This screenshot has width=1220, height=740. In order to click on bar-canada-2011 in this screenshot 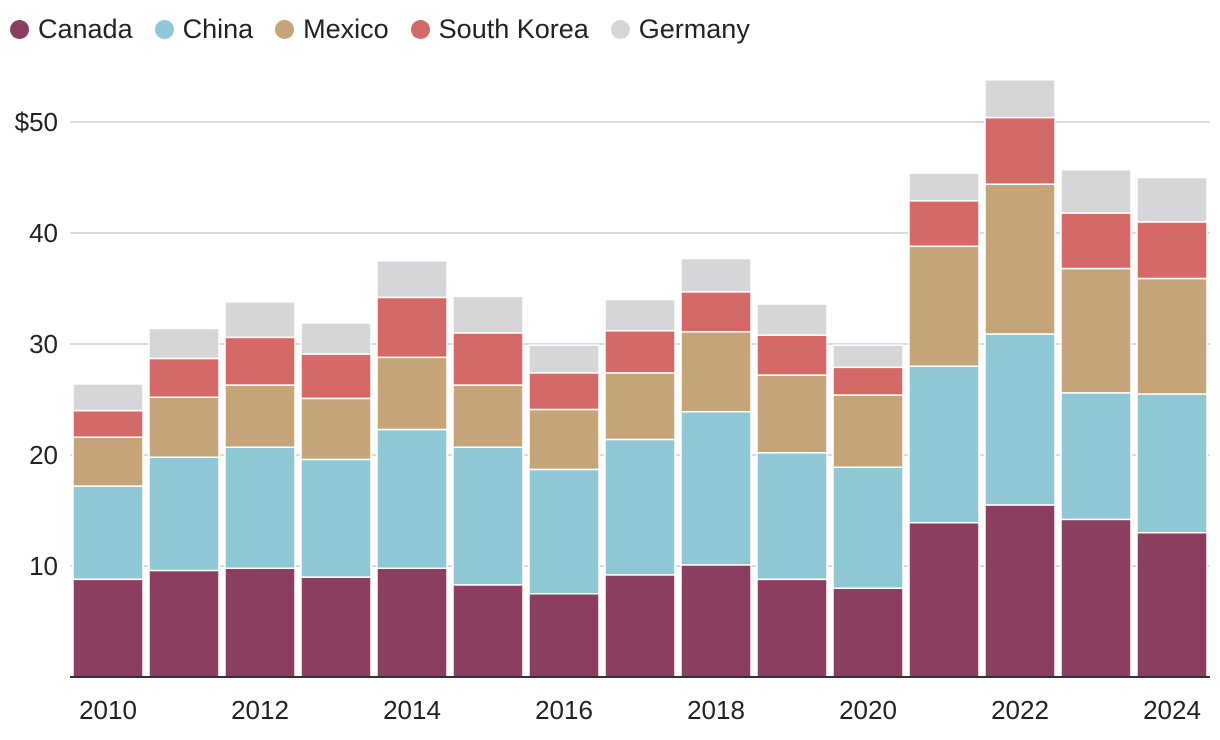, I will do `click(184, 623)`.